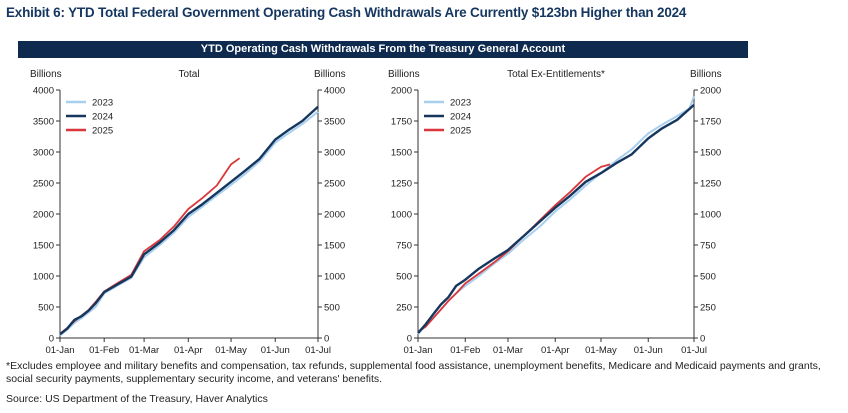  Describe the element at coordinates (706, 74) in the screenshot. I see `chart-2-ylabel-right: Billions` at that location.